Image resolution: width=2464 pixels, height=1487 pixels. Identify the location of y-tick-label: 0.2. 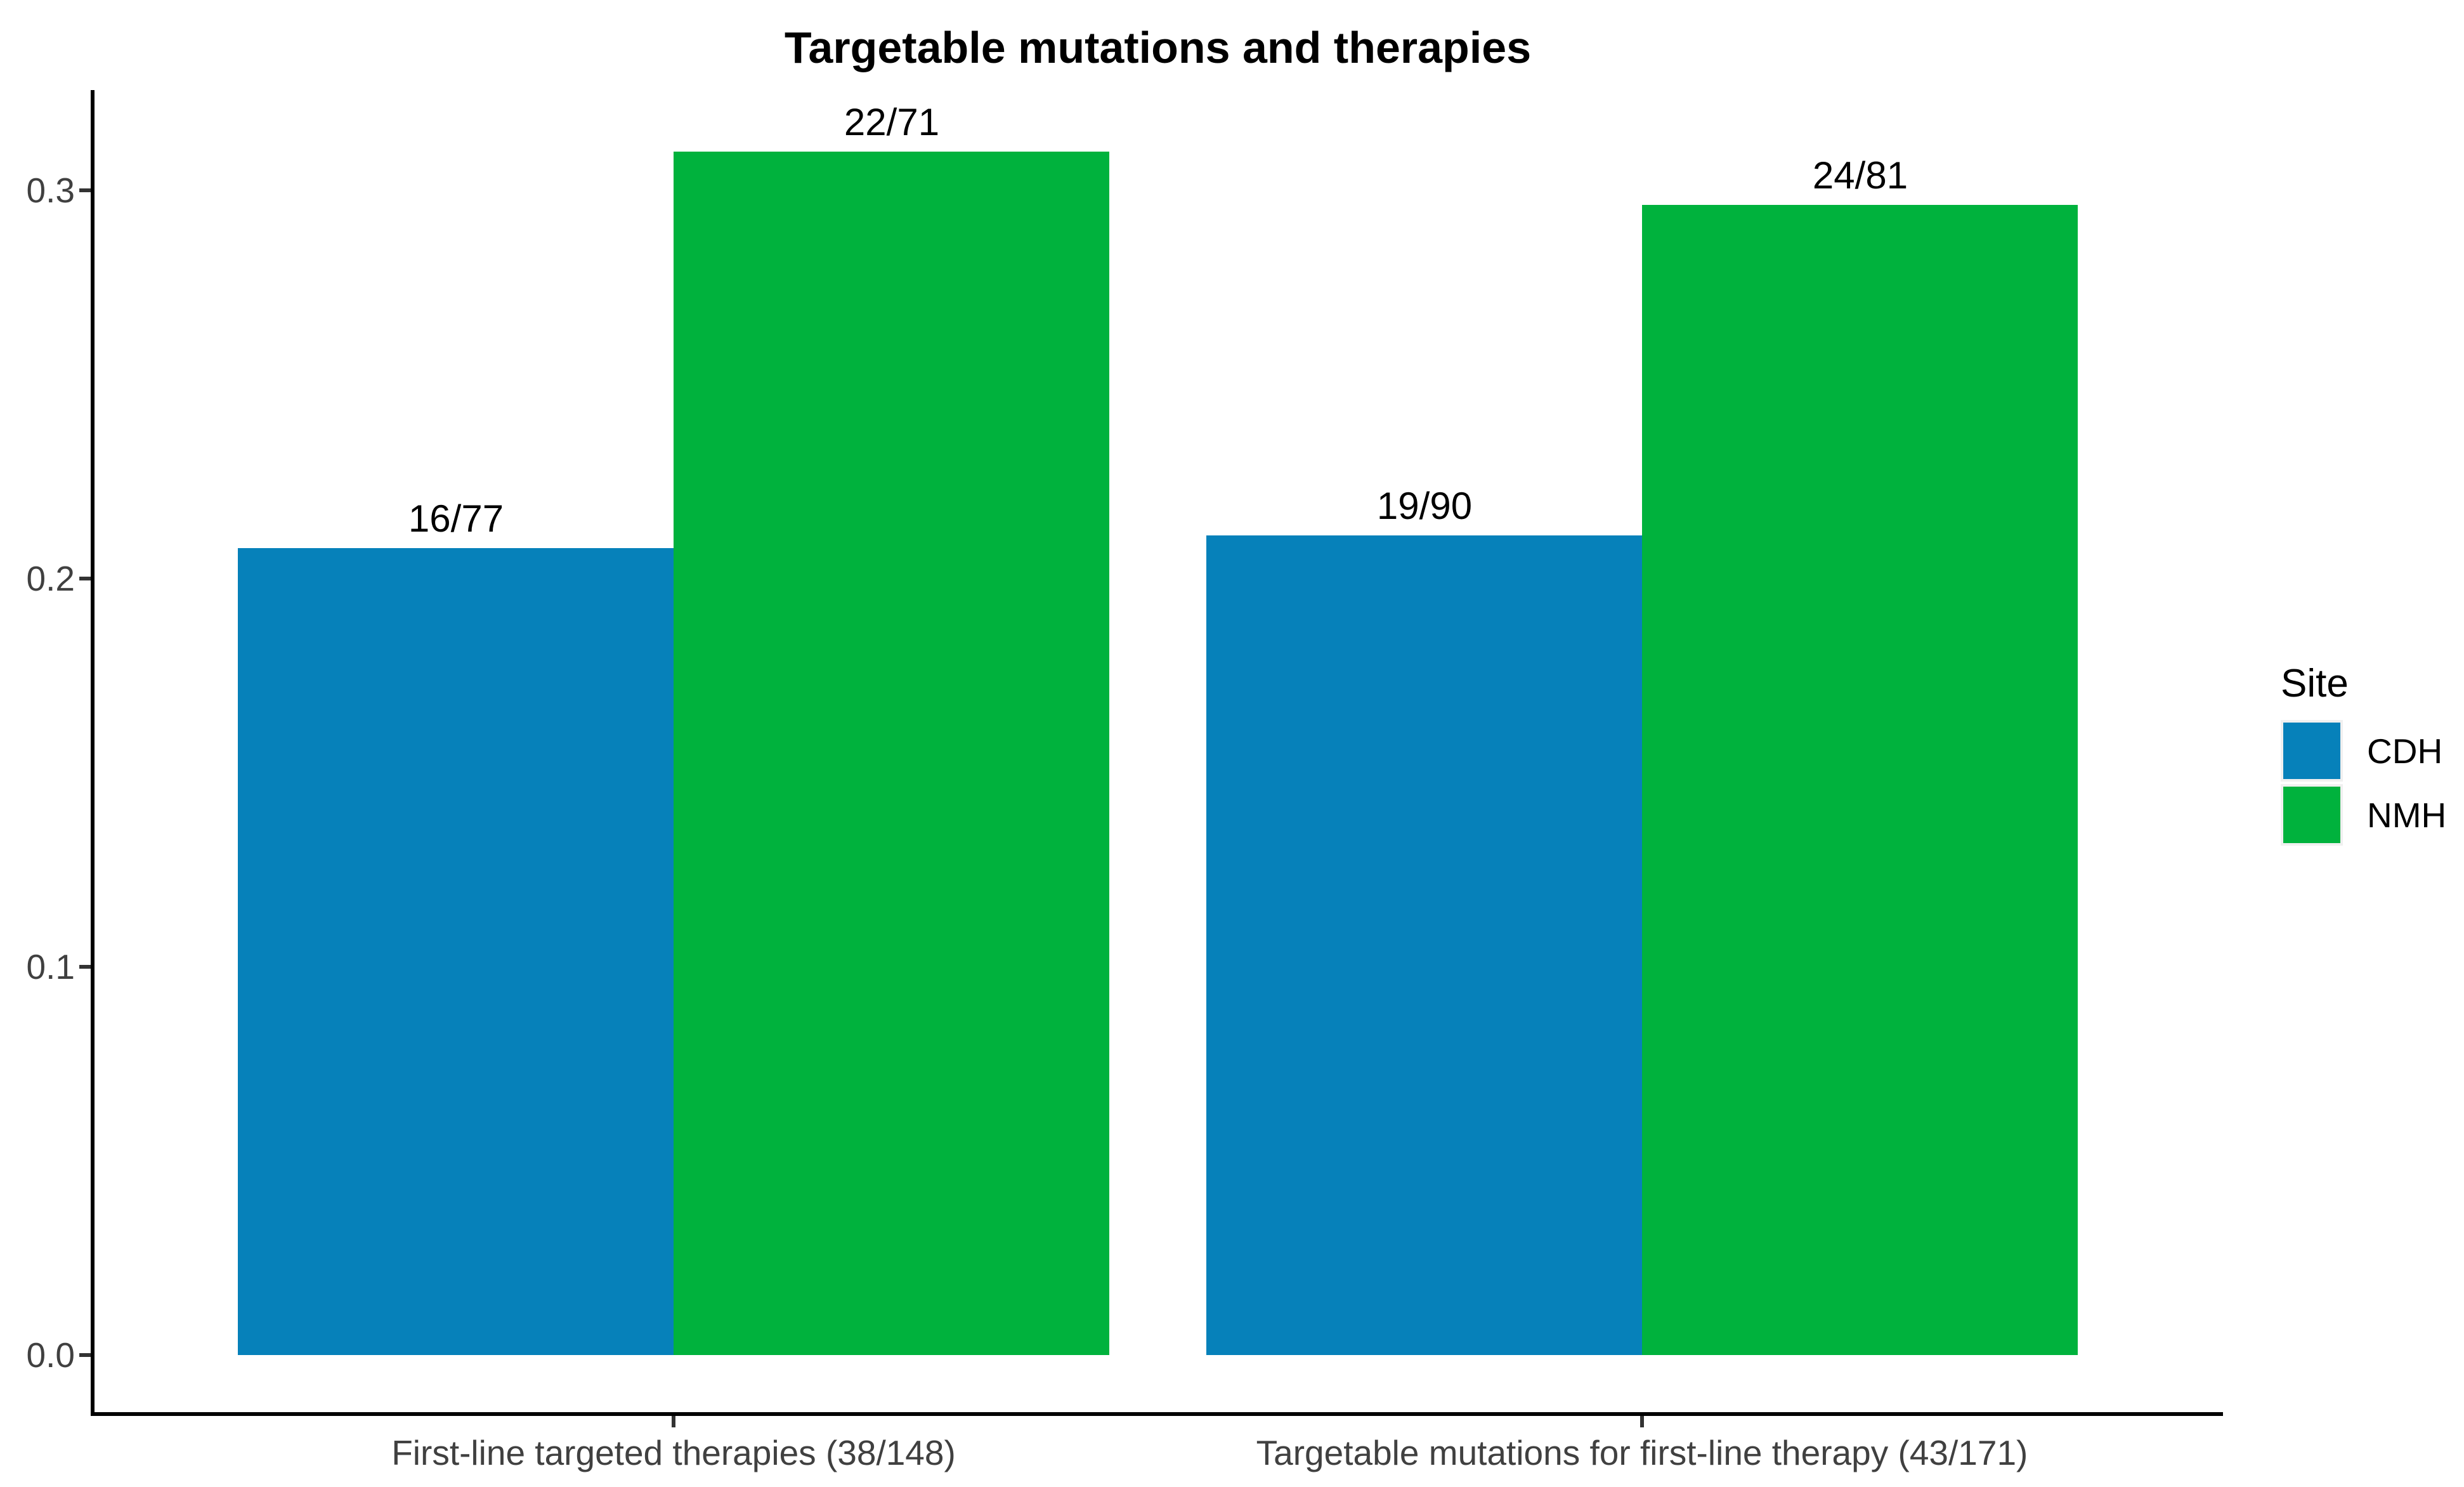
(50, 578).